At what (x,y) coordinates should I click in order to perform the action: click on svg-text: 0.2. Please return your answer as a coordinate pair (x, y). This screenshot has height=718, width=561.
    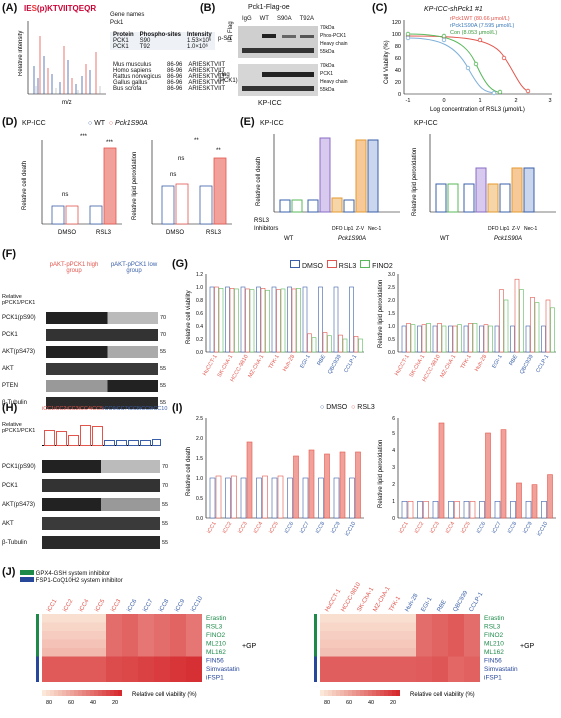
    Looking at the image, I should click on (199, 340).